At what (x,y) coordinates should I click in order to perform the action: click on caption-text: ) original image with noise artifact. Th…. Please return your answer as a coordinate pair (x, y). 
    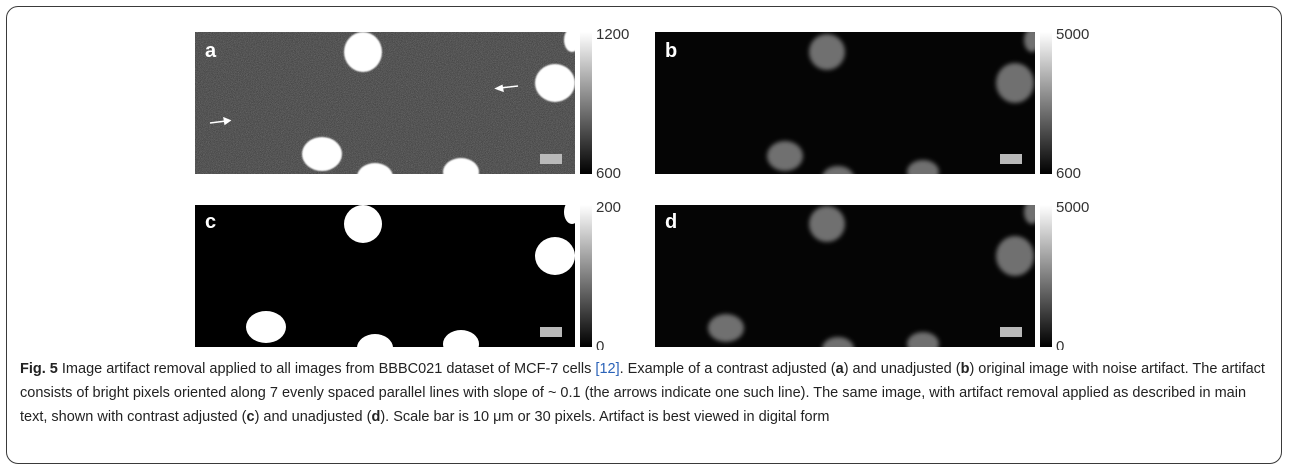
    Looking at the image, I should click on (642, 393).